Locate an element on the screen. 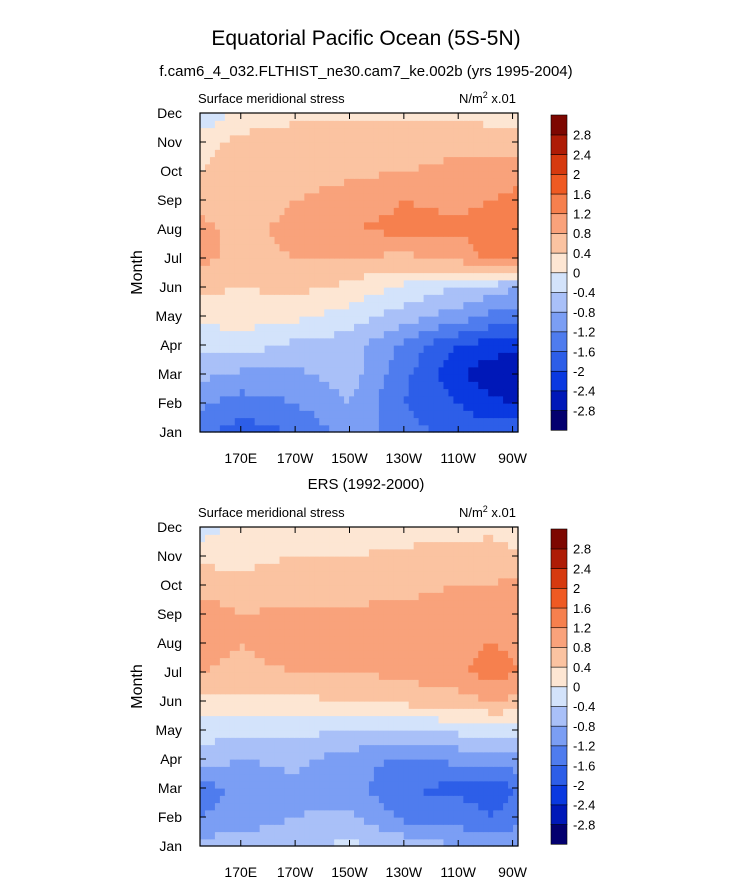  x-tick-label: 130W is located at coordinates (404, 458).